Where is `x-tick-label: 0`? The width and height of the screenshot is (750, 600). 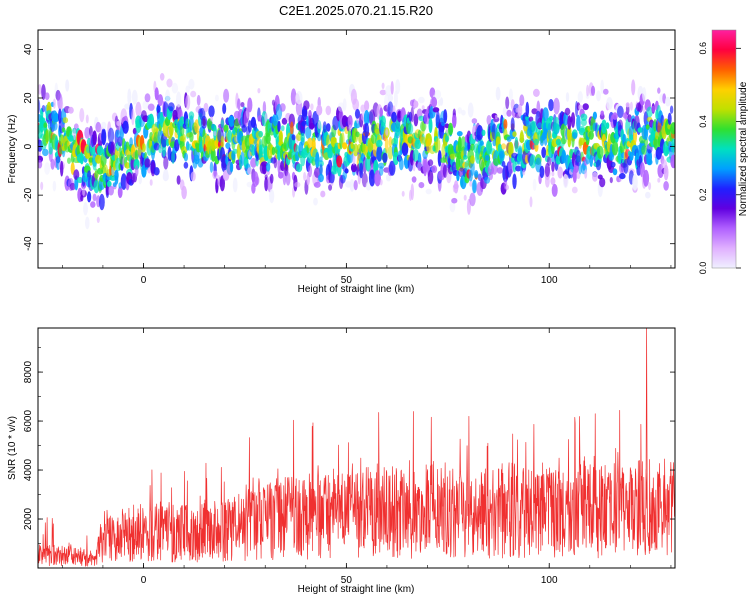 x-tick-label: 0 is located at coordinates (144, 580).